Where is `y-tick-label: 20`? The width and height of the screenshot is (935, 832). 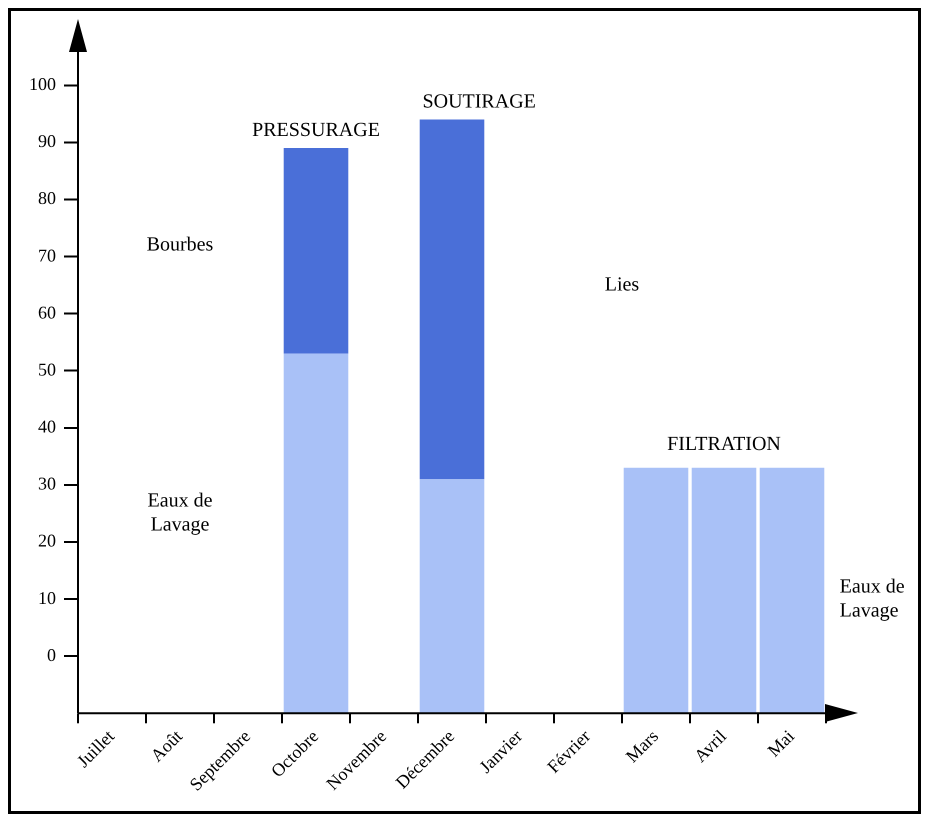 y-tick-label: 20 is located at coordinates (47, 540).